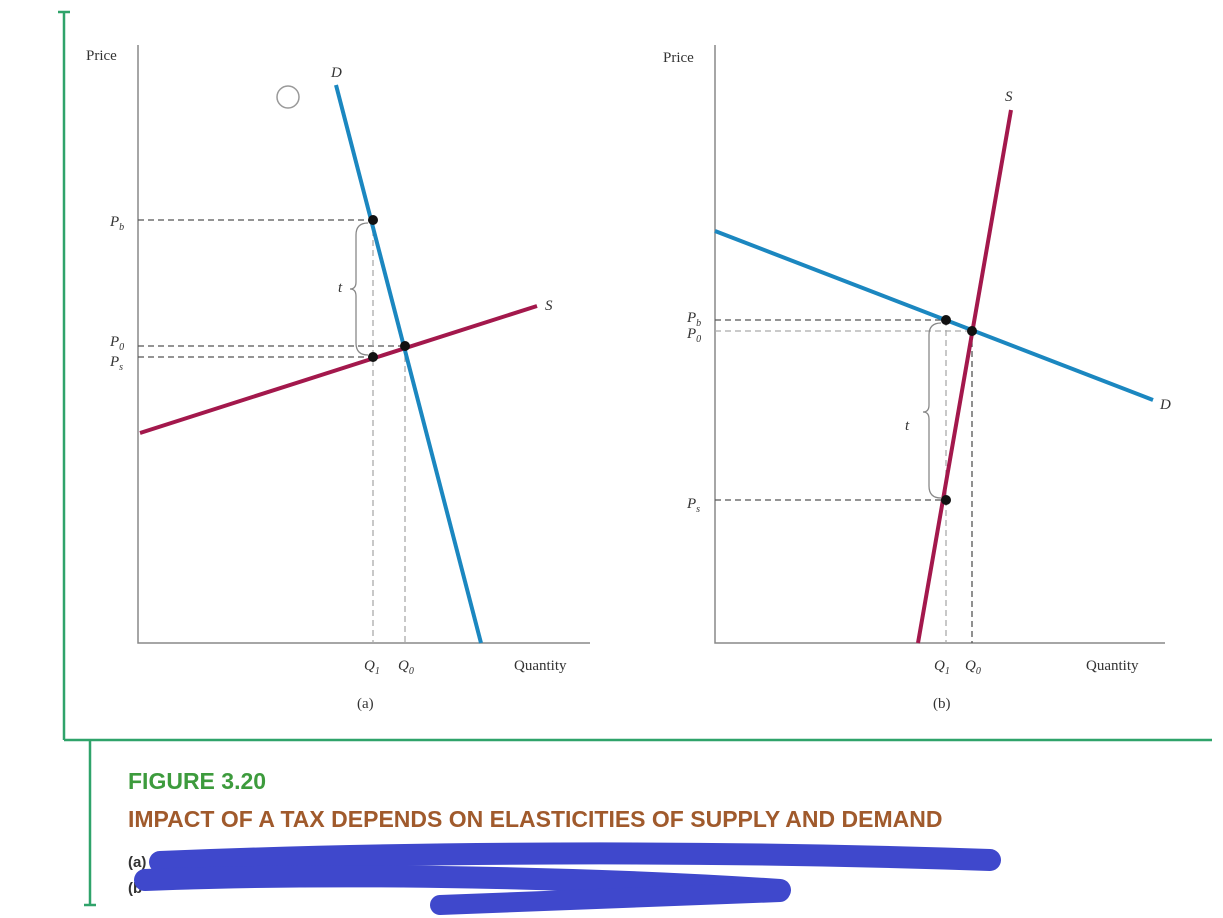 This screenshot has height=918, width=1223. What do you see at coordinates (137, 862) in the screenshot?
I see `figure-note: (a)` at bounding box center [137, 862].